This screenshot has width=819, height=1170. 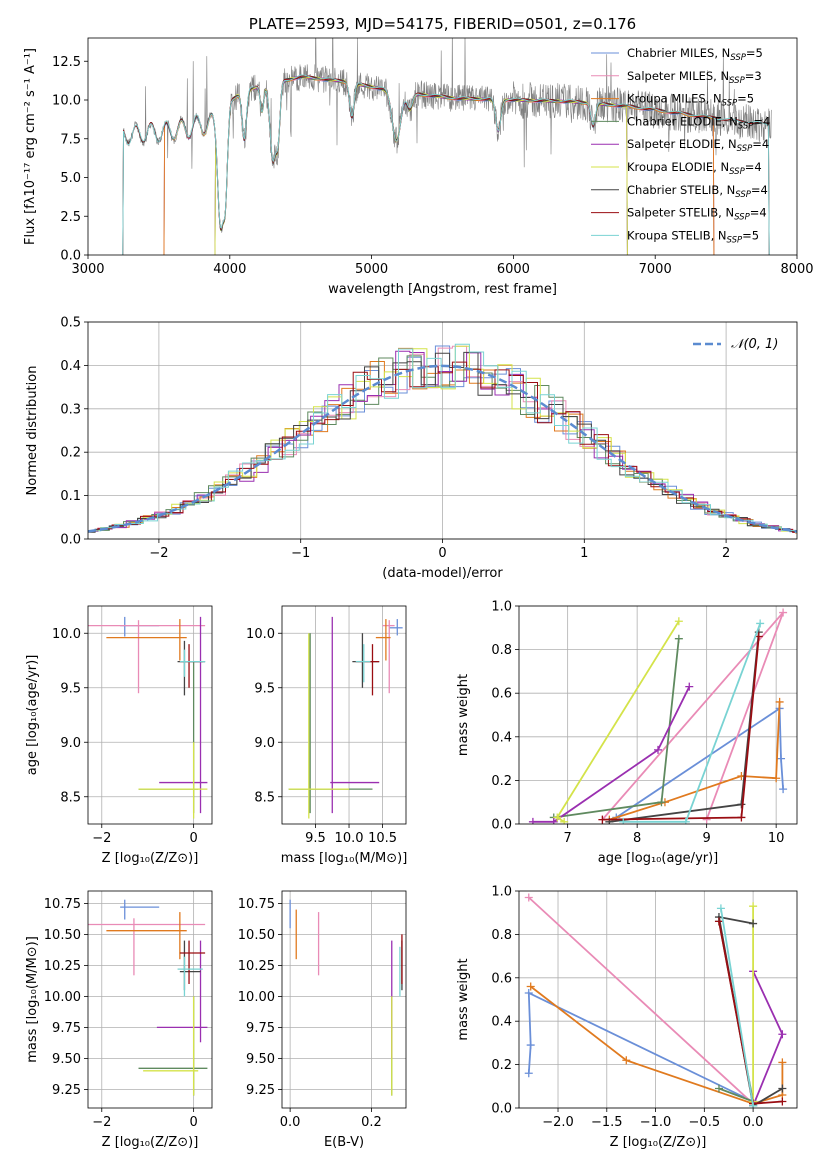 What do you see at coordinates (70, 409) in the screenshot?
I see `y-tick-label: 0.3` at bounding box center [70, 409].